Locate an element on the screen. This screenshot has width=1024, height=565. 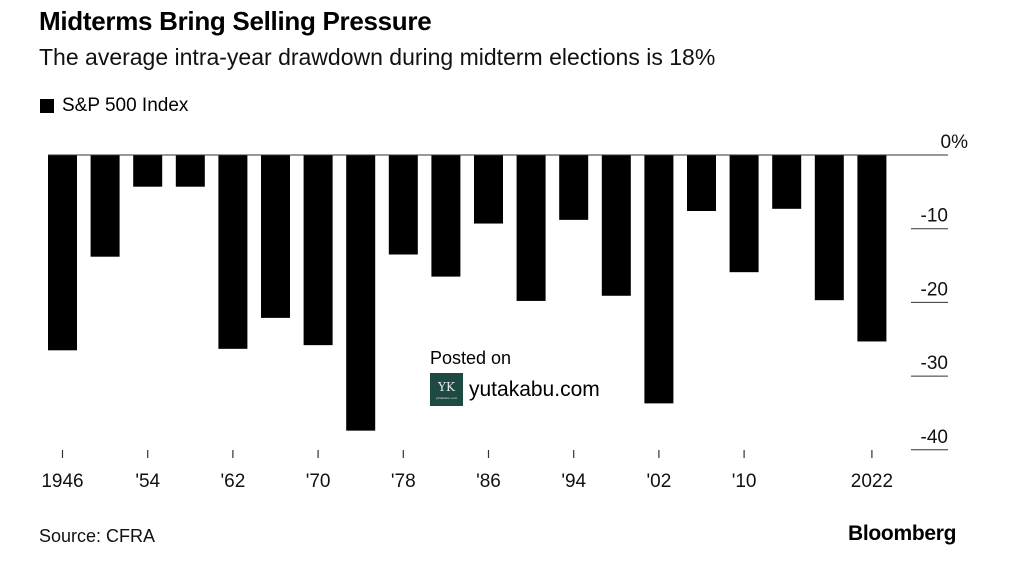
x-tick-label: '54 is located at coordinates (147, 481).